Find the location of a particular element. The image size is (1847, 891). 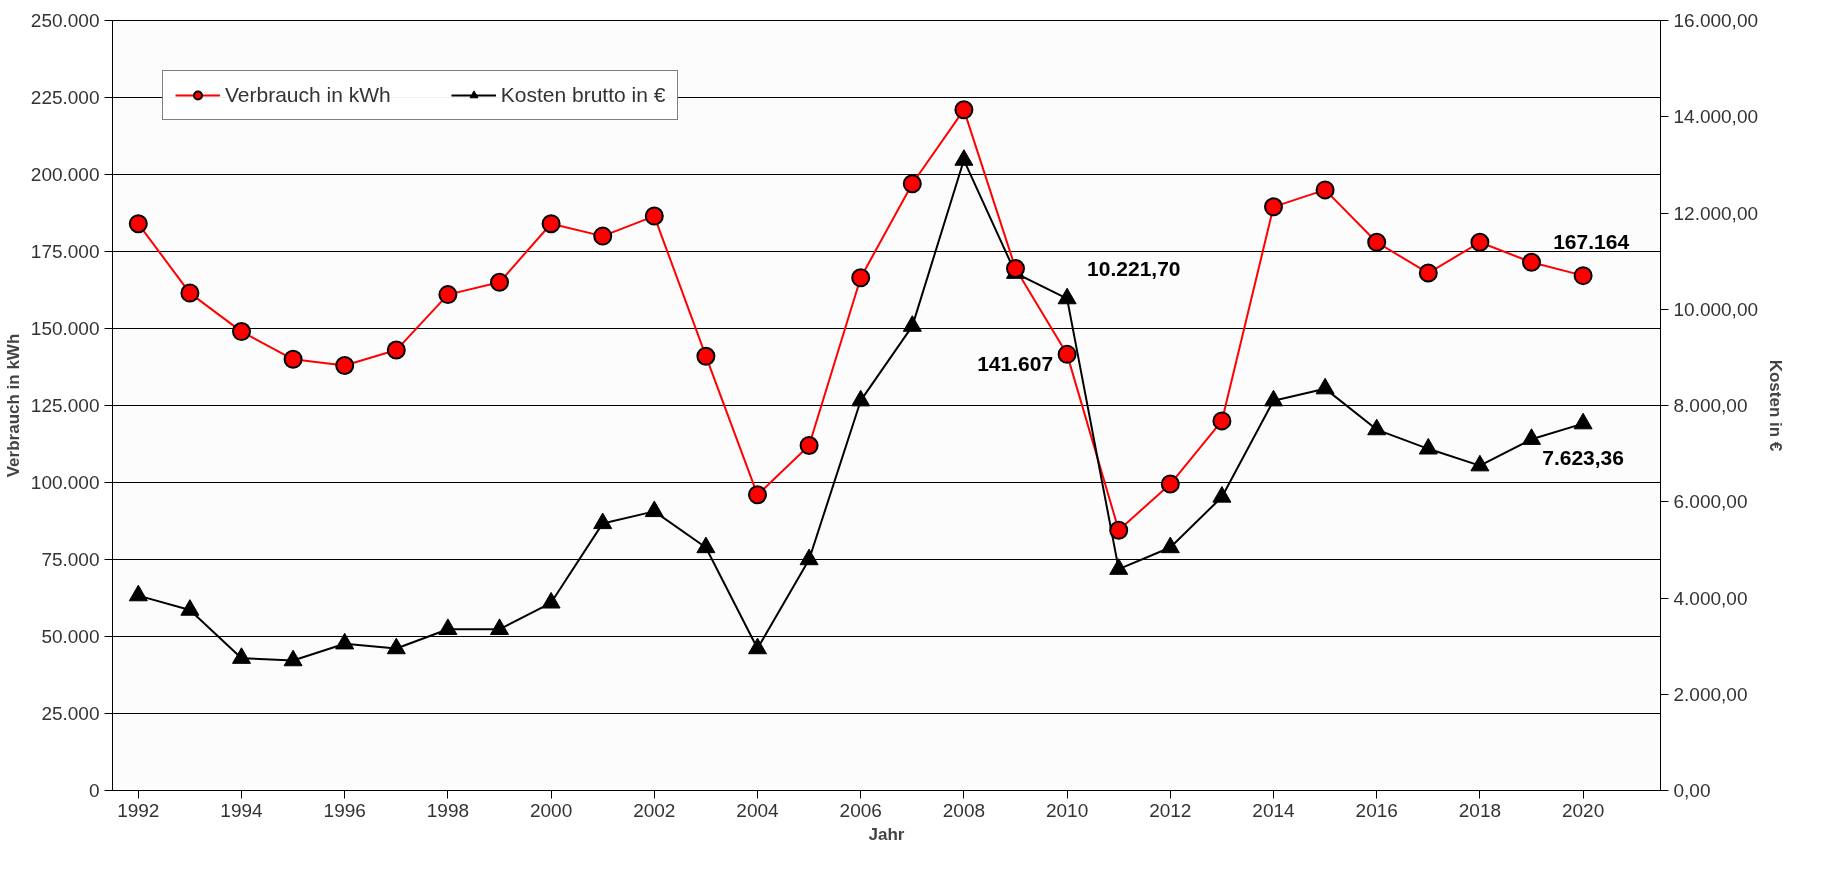

x-tick-label: 2010 is located at coordinates (1067, 810).